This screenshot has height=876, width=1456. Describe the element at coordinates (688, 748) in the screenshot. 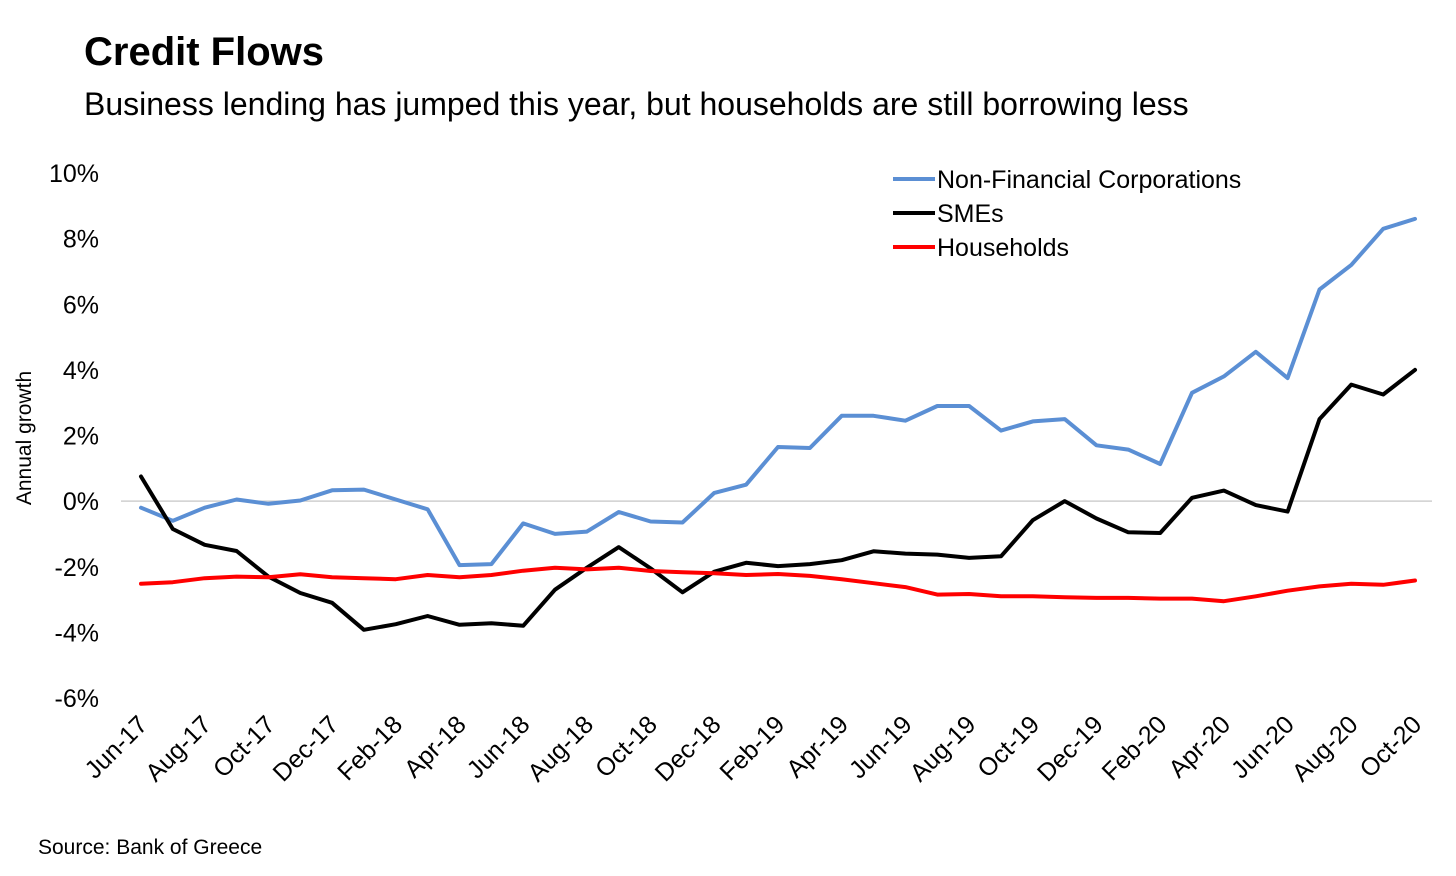

I see `x-tick-label: Dec-18` at that location.